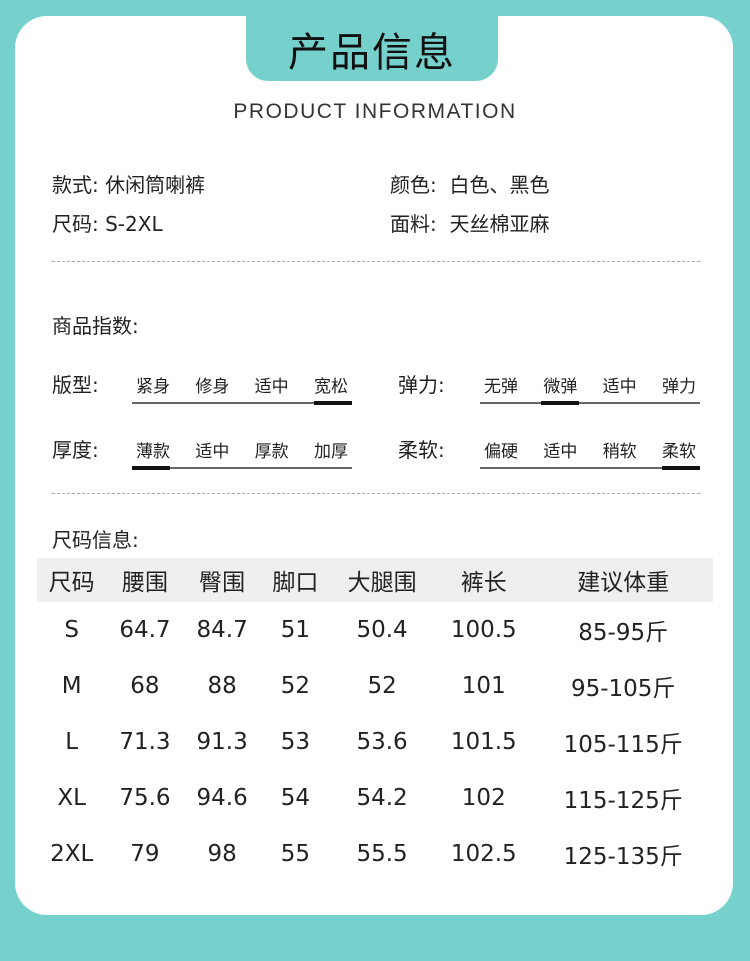 This screenshot has width=750, height=961. I want to click on index-option: 无弹, so click(501, 387).